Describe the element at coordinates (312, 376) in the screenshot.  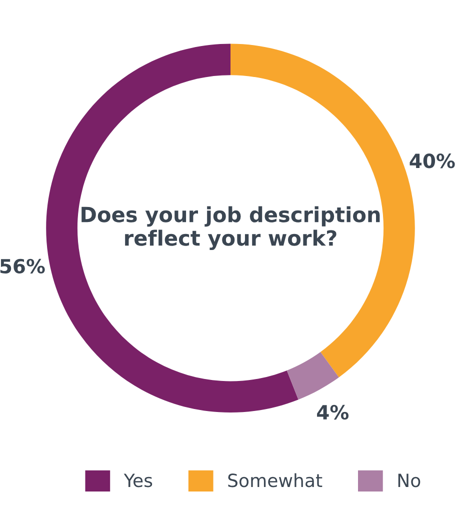
I see `donut-slice` at that location.